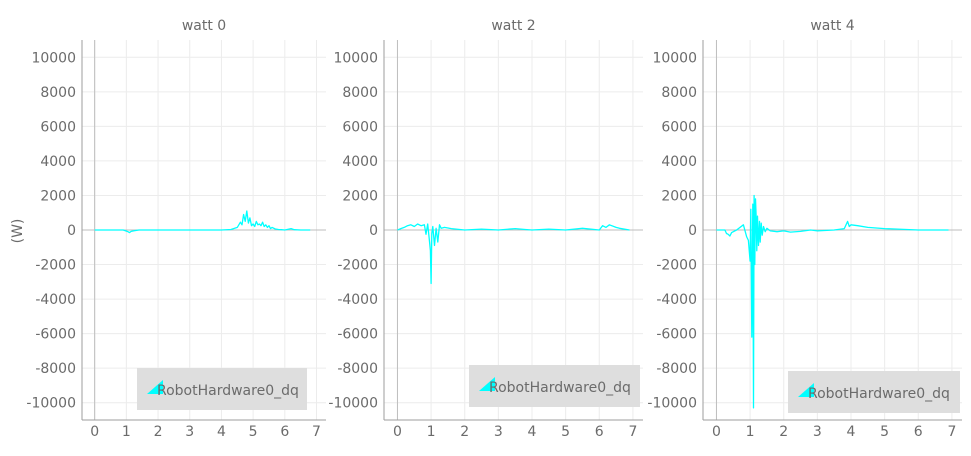 This screenshot has height=456, width=971. What do you see at coordinates (204, 26) in the screenshot?
I see `chart-title: watt 0` at bounding box center [204, 26].